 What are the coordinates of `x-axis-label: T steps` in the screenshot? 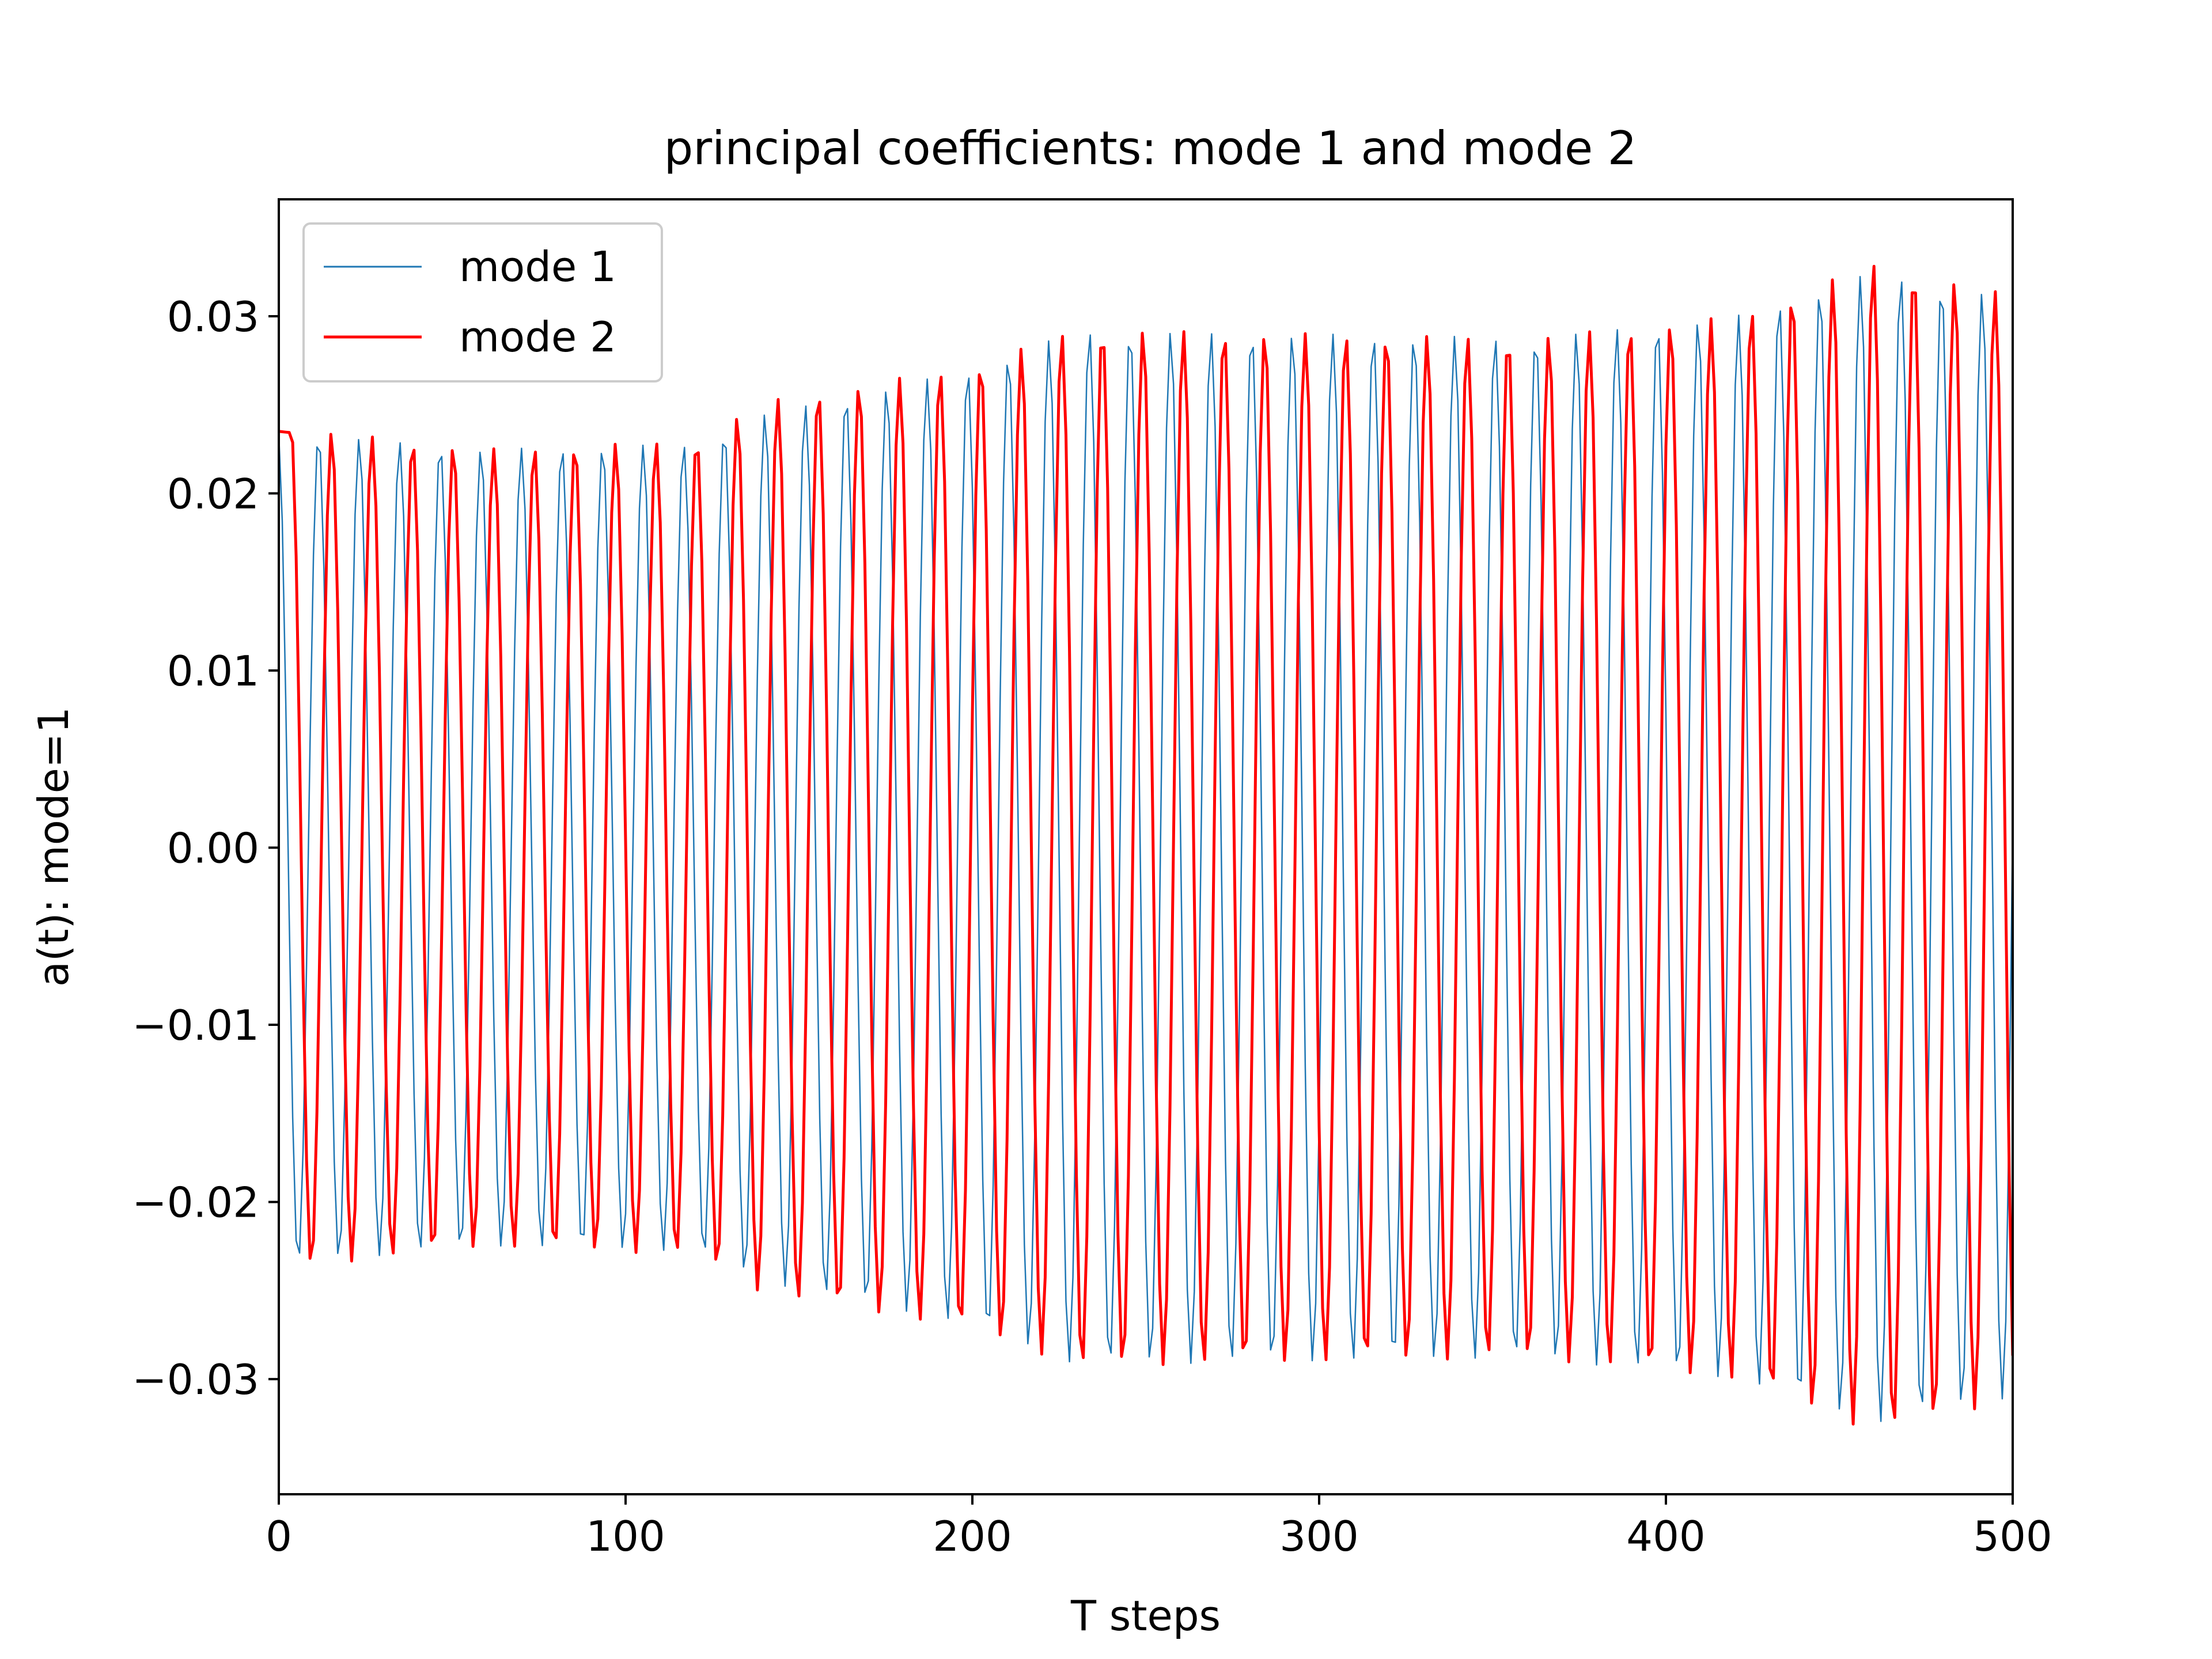 It's located at (1145, 1616).